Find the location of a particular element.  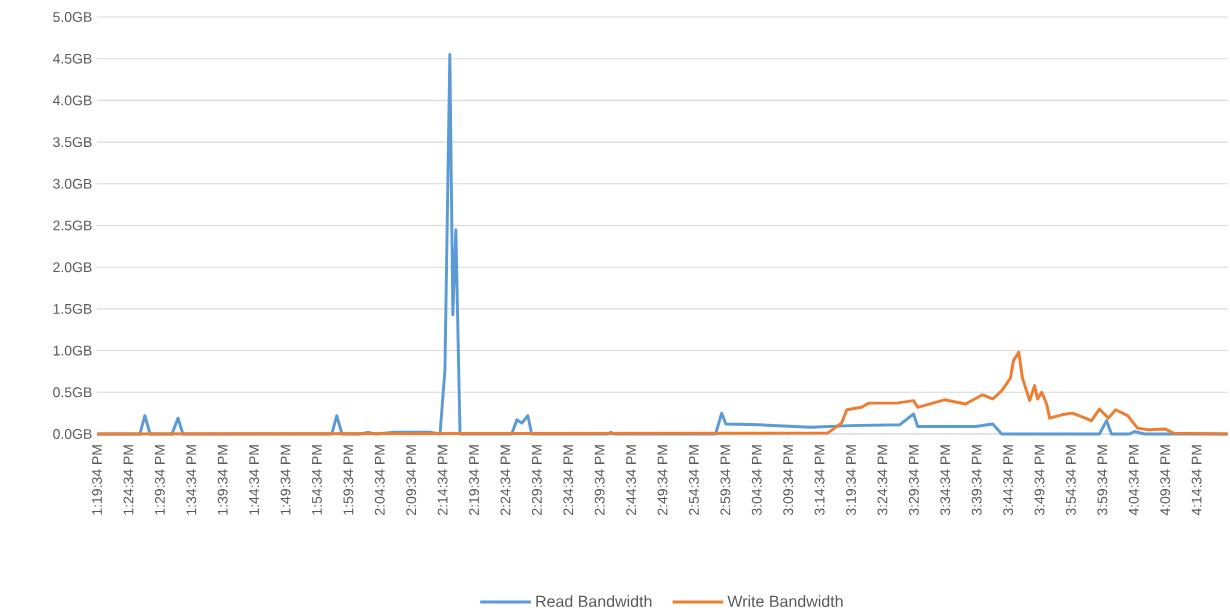

y-tick-label: 3.5GB is located at coordinates (72, 142).